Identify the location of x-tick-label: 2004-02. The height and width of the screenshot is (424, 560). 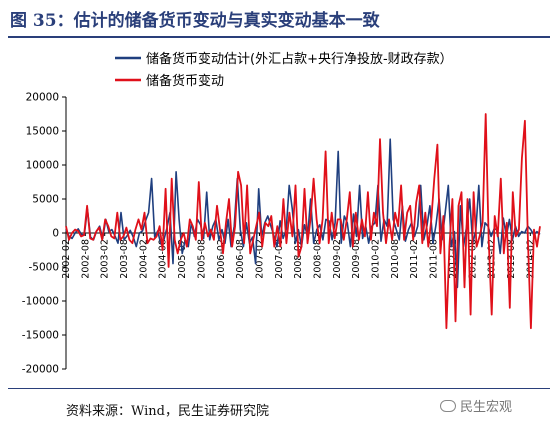
(143, 259).